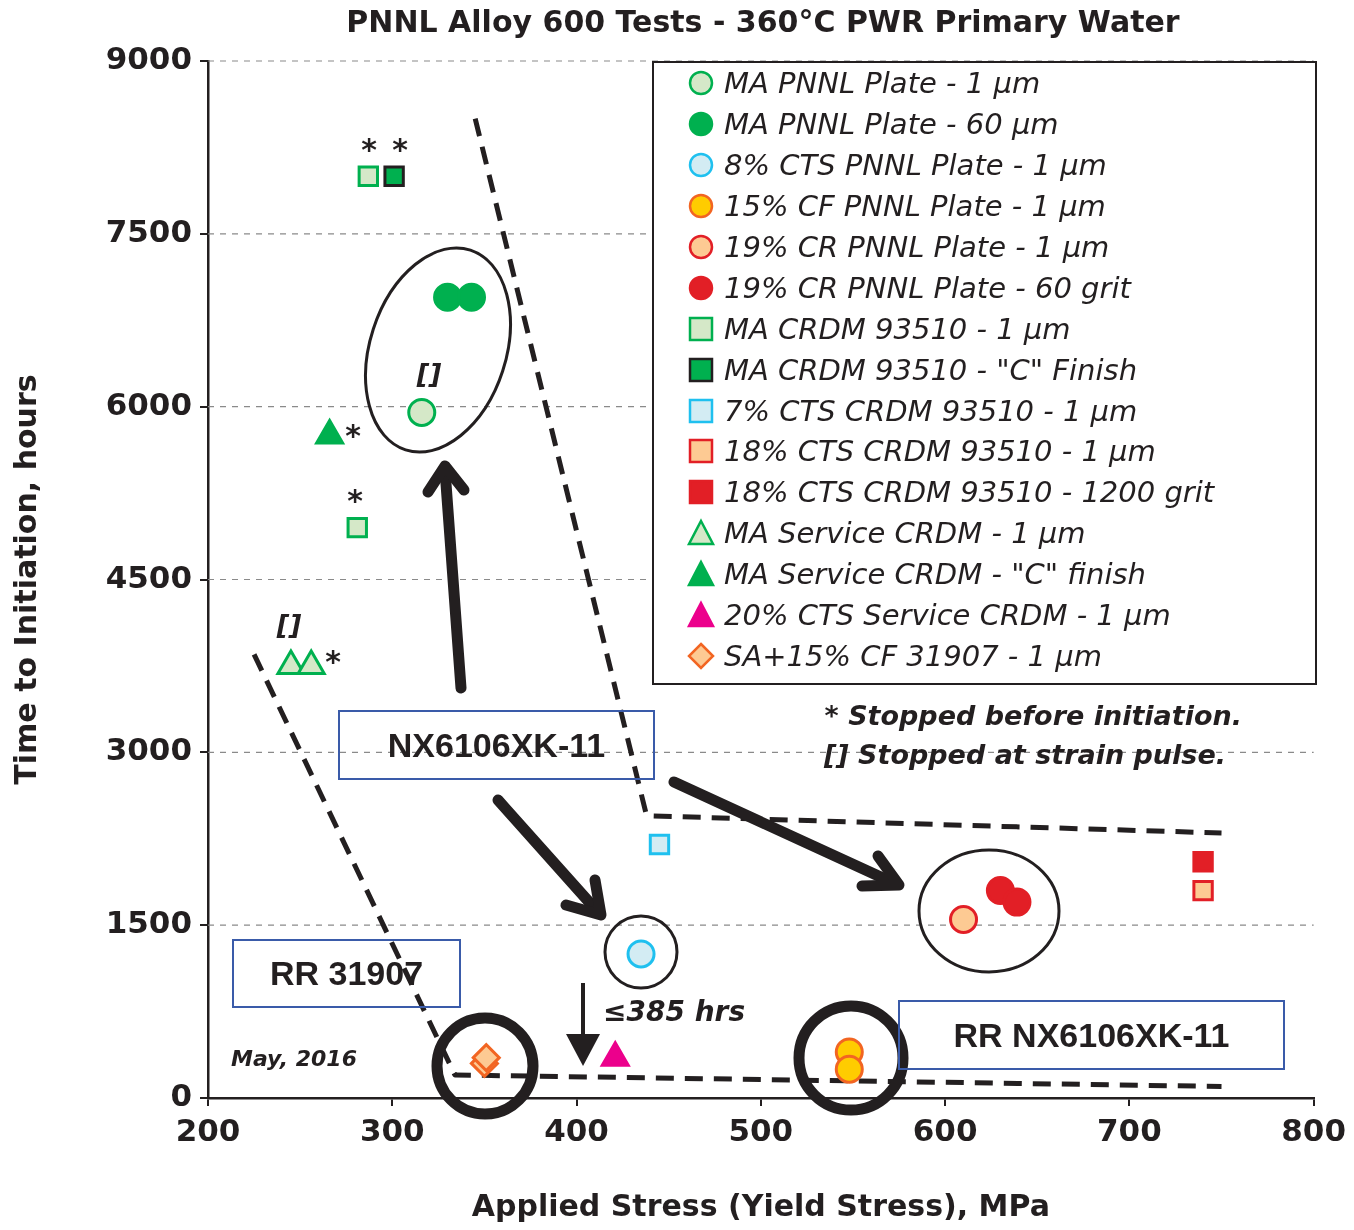 This screenshot has height=1230, width=1354. What do you see at coordinates (915, 165) in the screenshot?
I see `legend-label: 8% CTS PNNL Plate - 1 µm` at bounding box center [915, 165].